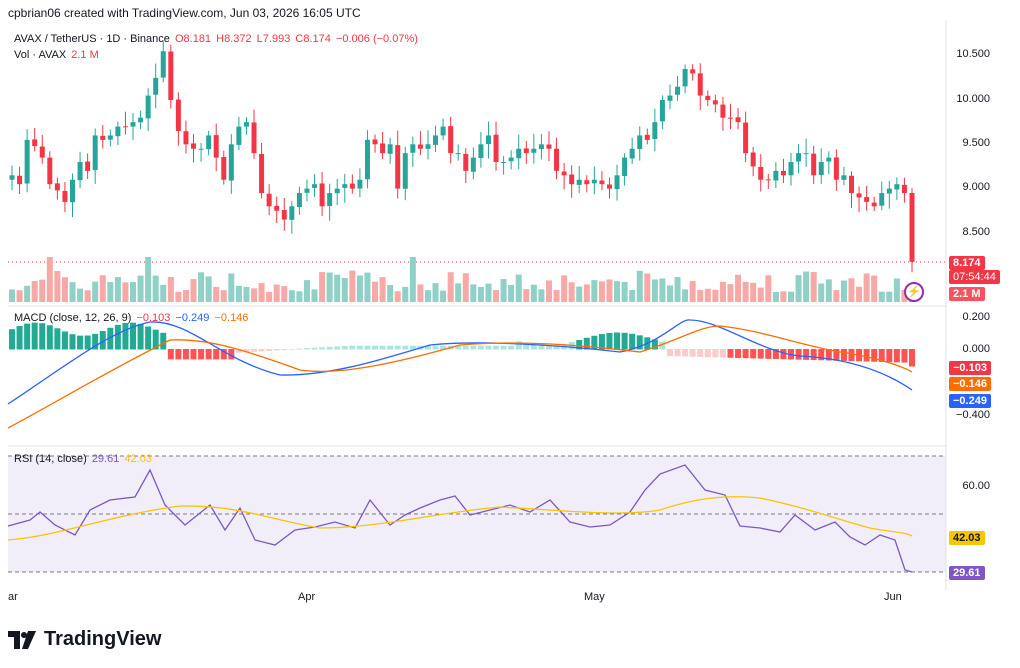 This screenshot has width=1020, height=668. What do you see at coordinates (273, 39) in the screenshot?
I see `legend-low: L7.993` at bounding box center [273, 39].